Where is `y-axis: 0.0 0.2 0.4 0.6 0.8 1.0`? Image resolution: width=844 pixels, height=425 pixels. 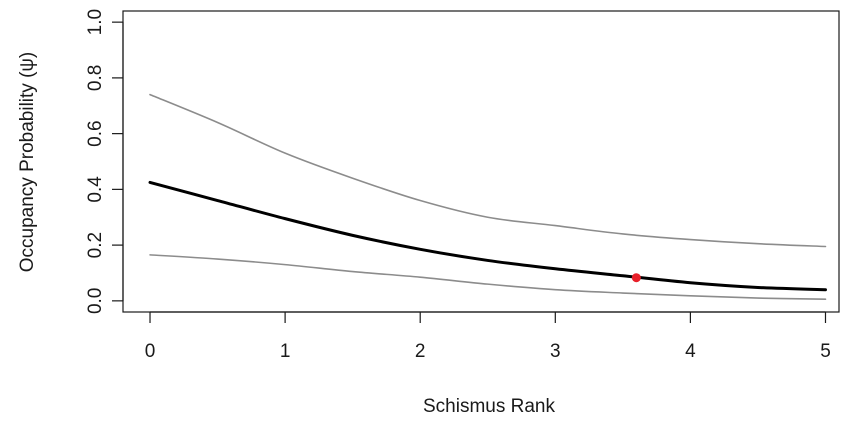 y-axis: 0.0 0.2 0.4 0.6 0.8 1.0 is located at coordinates (104, 161).